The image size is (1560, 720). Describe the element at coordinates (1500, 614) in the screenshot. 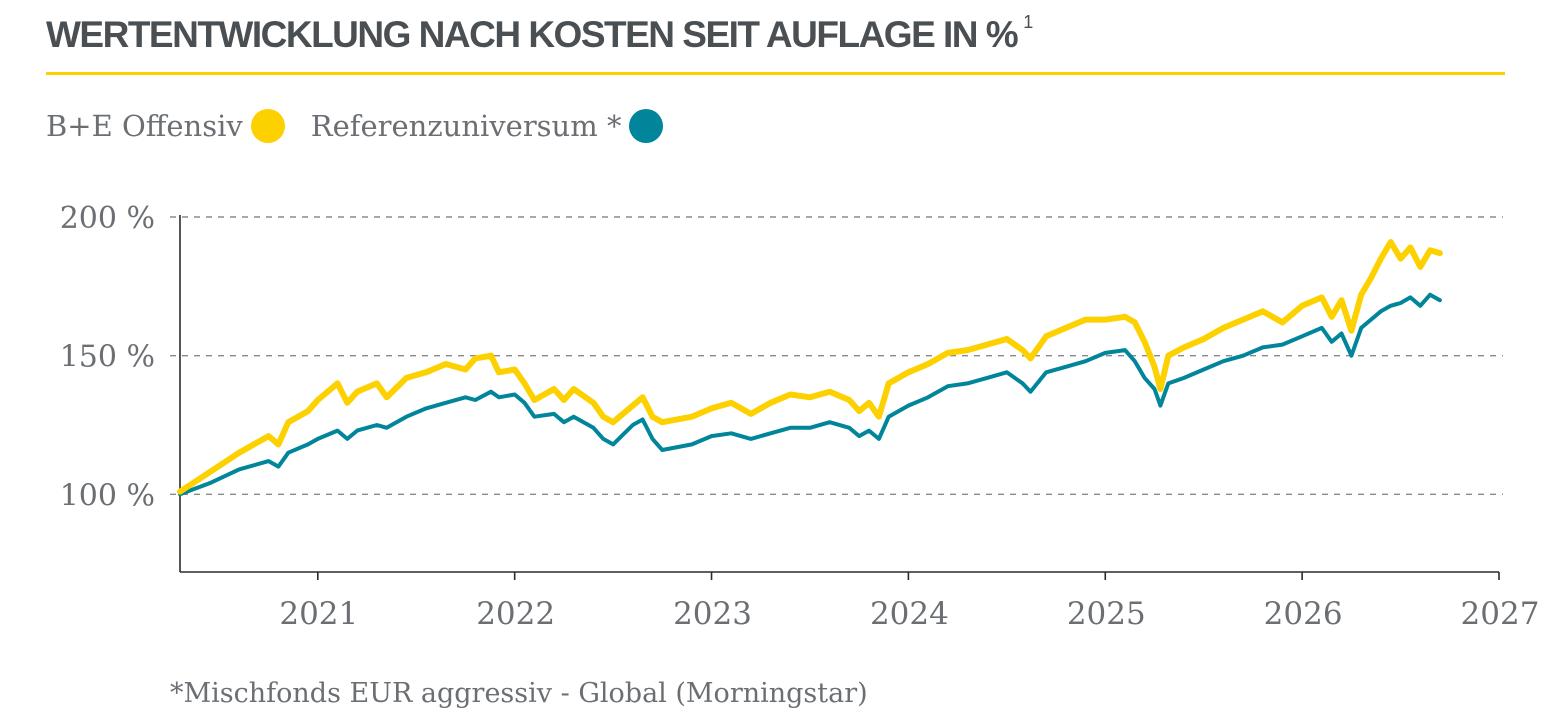

I see `x-tick-label: 2027` at that location.